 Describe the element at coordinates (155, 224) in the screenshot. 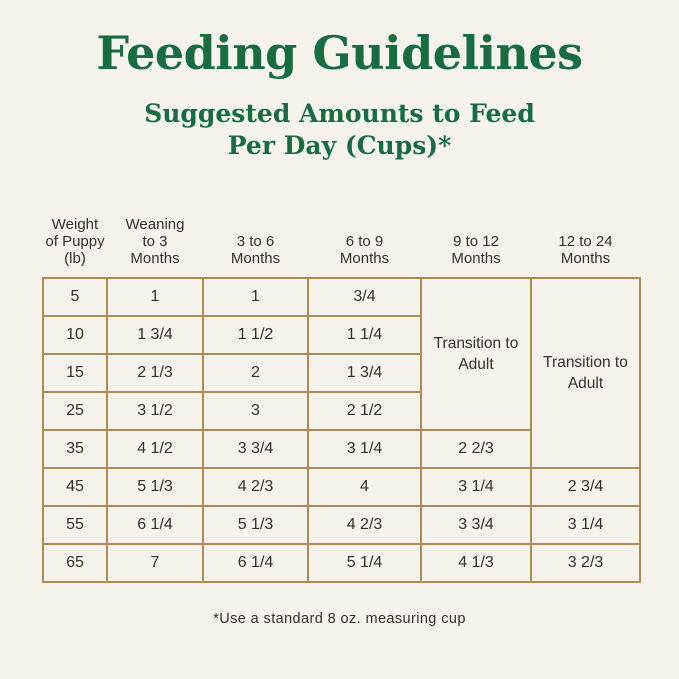

I see `header-line: Weaning` at that location.